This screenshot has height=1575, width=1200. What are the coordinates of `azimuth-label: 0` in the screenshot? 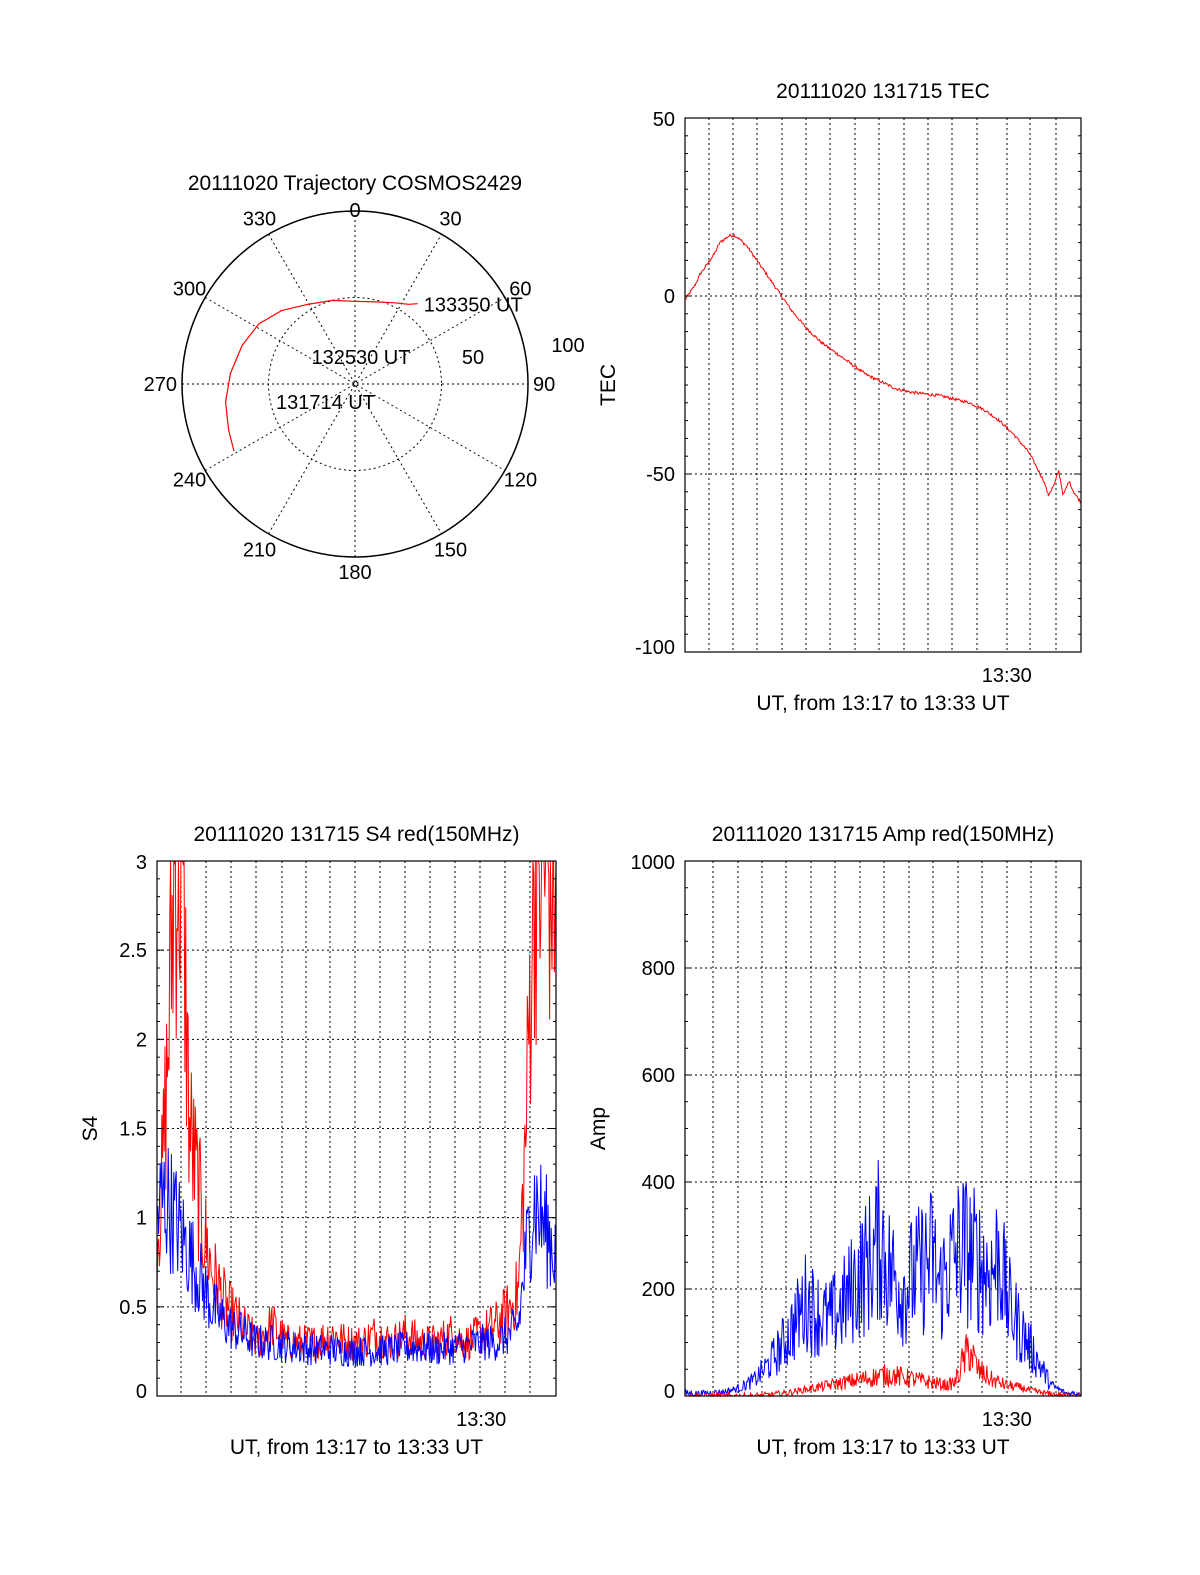 It's located at (354, 211).